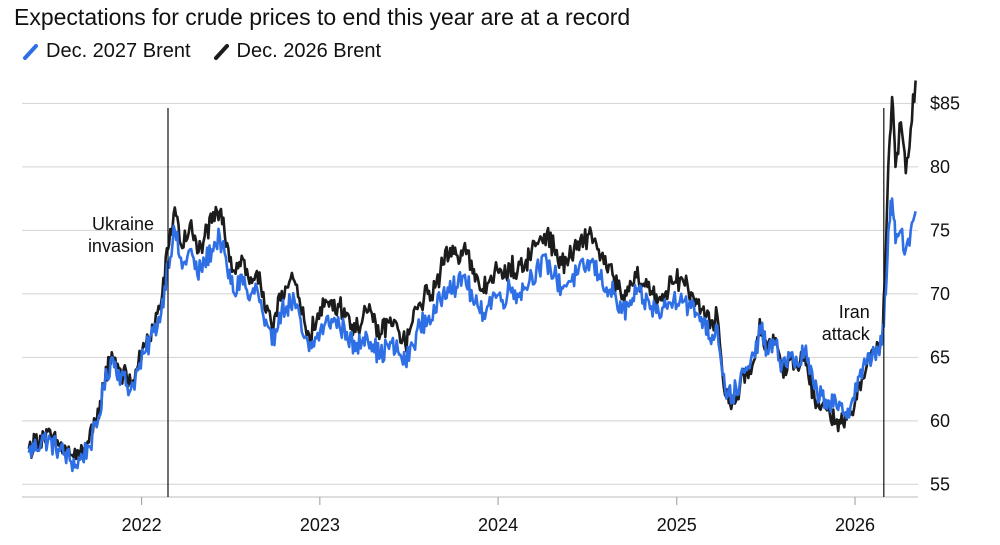 This screenshot has width=1000, height=545. I want to click on legend-swatch-line-dec-2027, so click(30, 51).